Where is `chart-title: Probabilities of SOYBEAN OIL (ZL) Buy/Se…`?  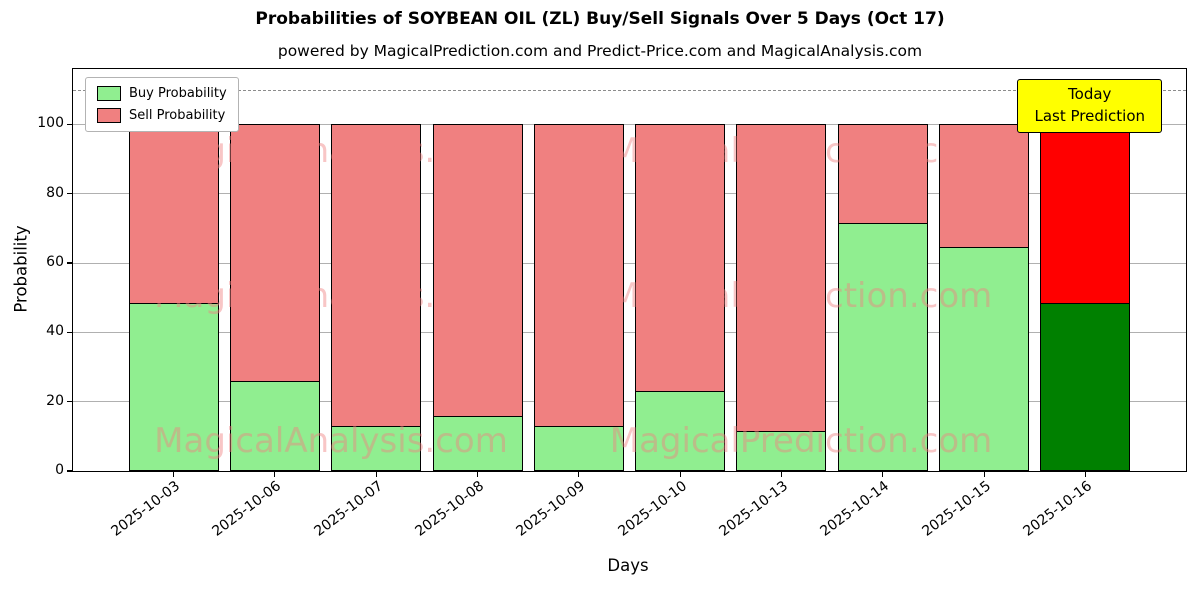
chart-title: Probabilities of SOYBEAN OIL (ZL) Buy/Se… is located at coordinates (600, 19).